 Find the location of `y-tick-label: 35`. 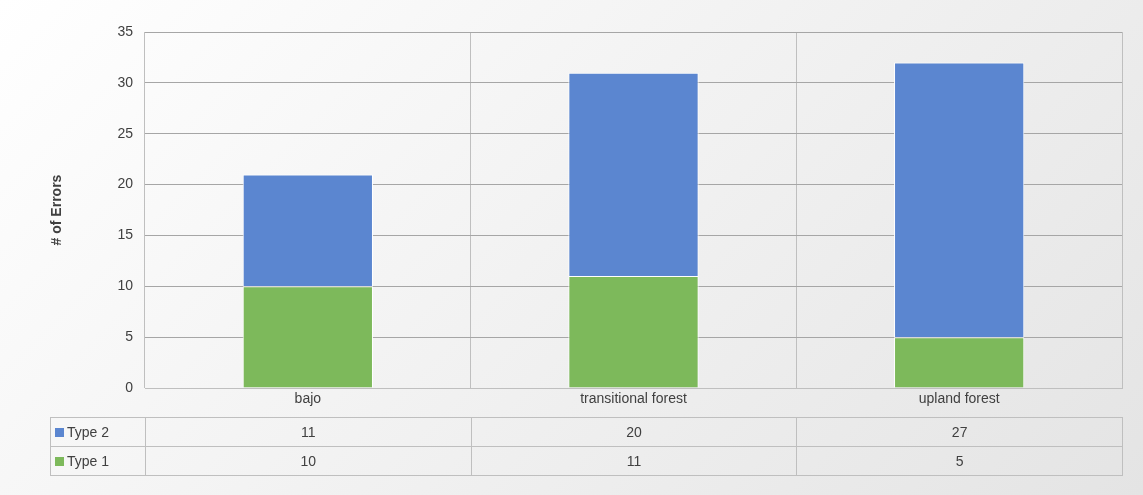

y-tick-label: 35 is located at coordinates (125, 30).